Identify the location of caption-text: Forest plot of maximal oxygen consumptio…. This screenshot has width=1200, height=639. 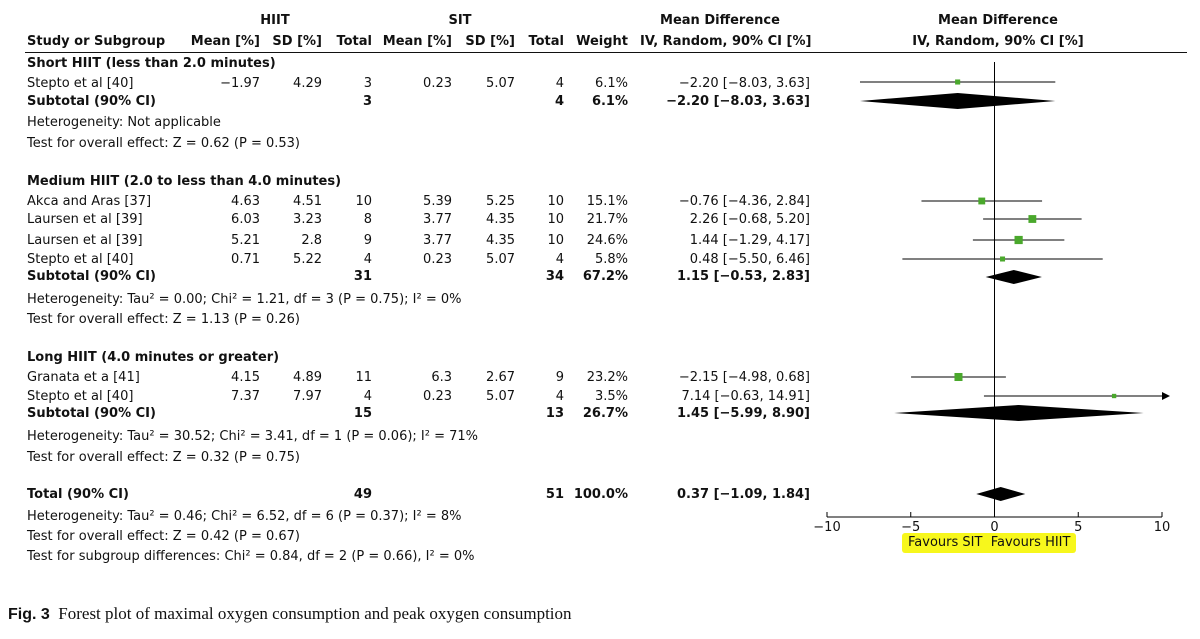
(315, 613).